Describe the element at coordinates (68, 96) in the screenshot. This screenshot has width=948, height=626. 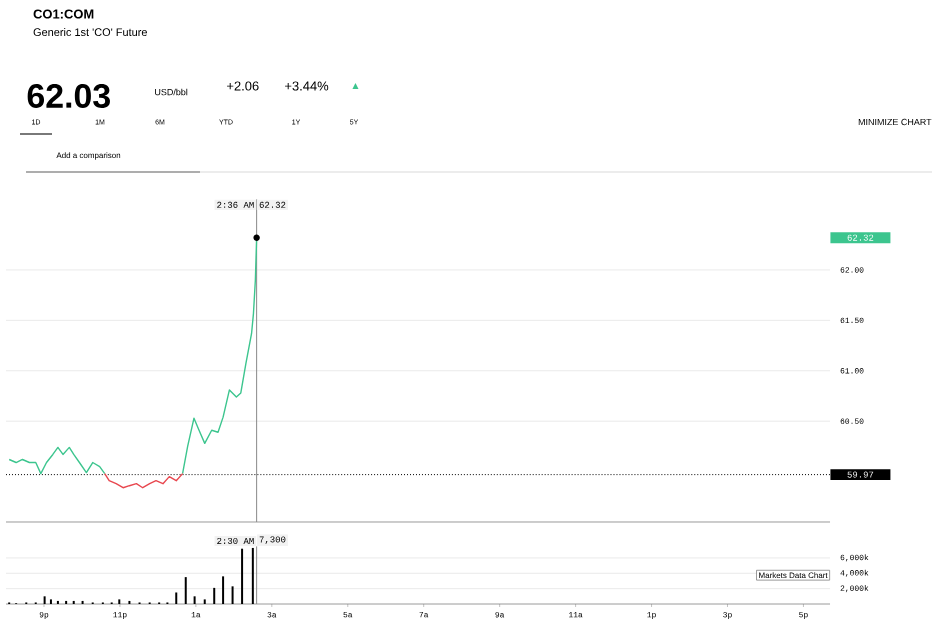
I see `text: 62.03` at that location.